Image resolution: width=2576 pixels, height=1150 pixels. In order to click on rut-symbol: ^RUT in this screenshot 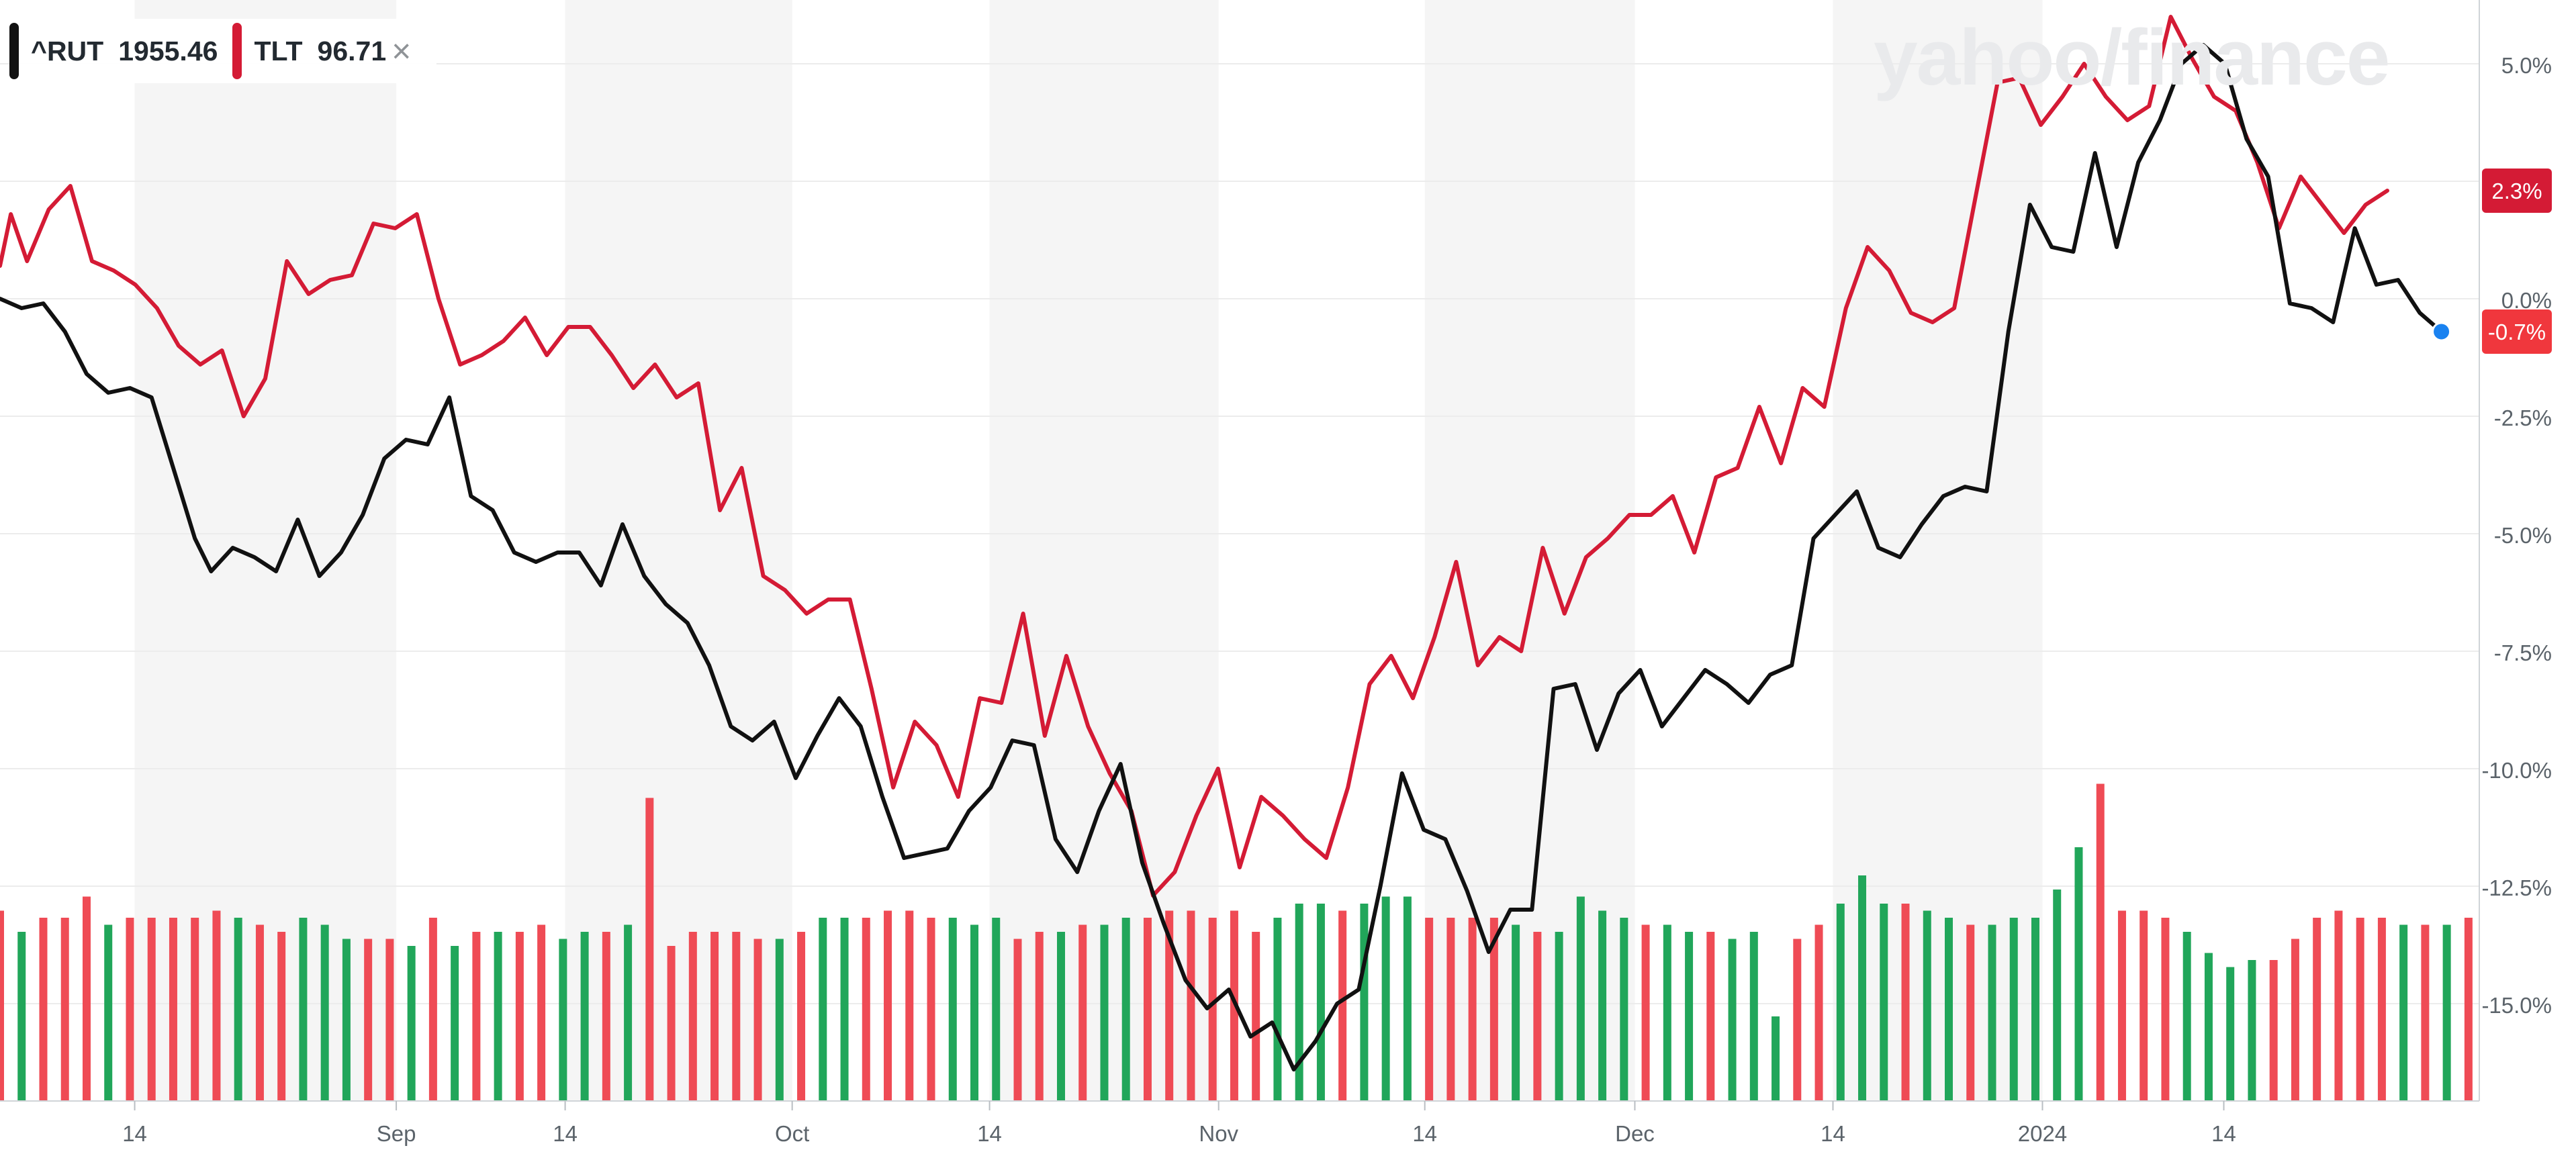, I will do `click(67, 50)`.